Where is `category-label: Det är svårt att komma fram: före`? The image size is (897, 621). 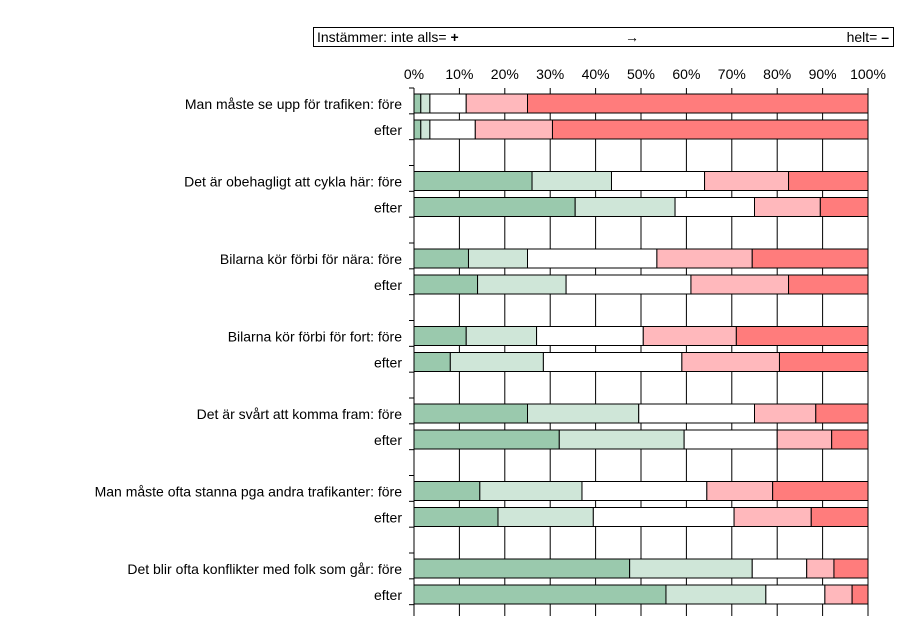 category-label: Det är svårt att komma fram: före is located at coordinates (300, 414).